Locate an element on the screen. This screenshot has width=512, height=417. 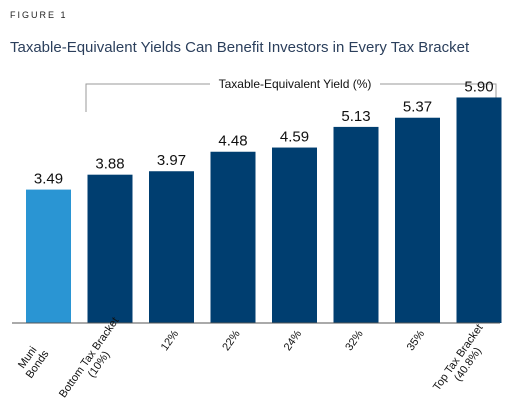
bracket-label: Taxable-Equivalent Yield (%) is located at coordinates (295, 84).